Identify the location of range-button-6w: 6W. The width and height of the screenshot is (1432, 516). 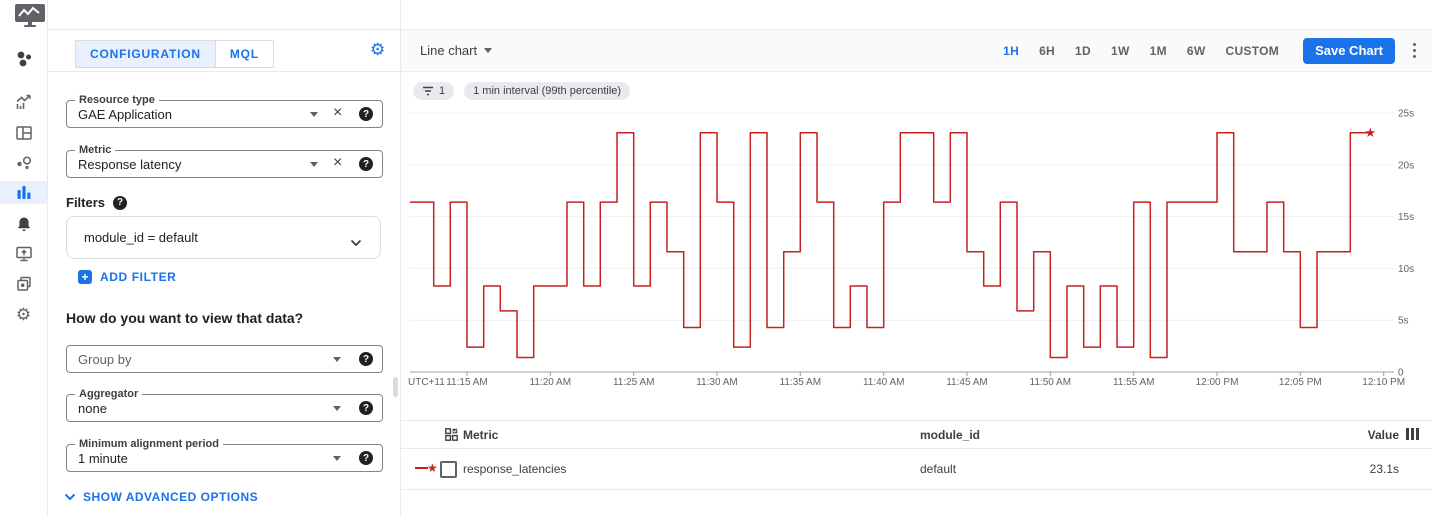
(1196, 50).